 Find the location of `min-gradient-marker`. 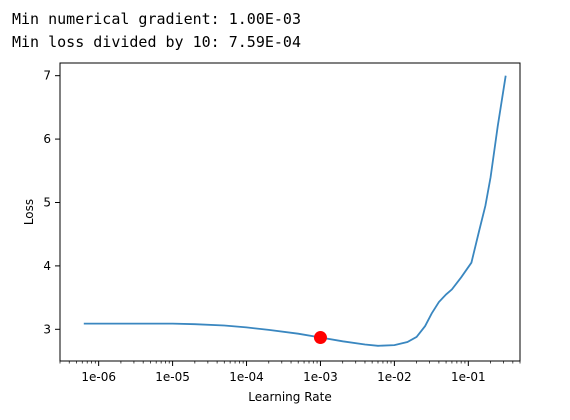

min-gradient-marker is located at coordinates (320, 338).